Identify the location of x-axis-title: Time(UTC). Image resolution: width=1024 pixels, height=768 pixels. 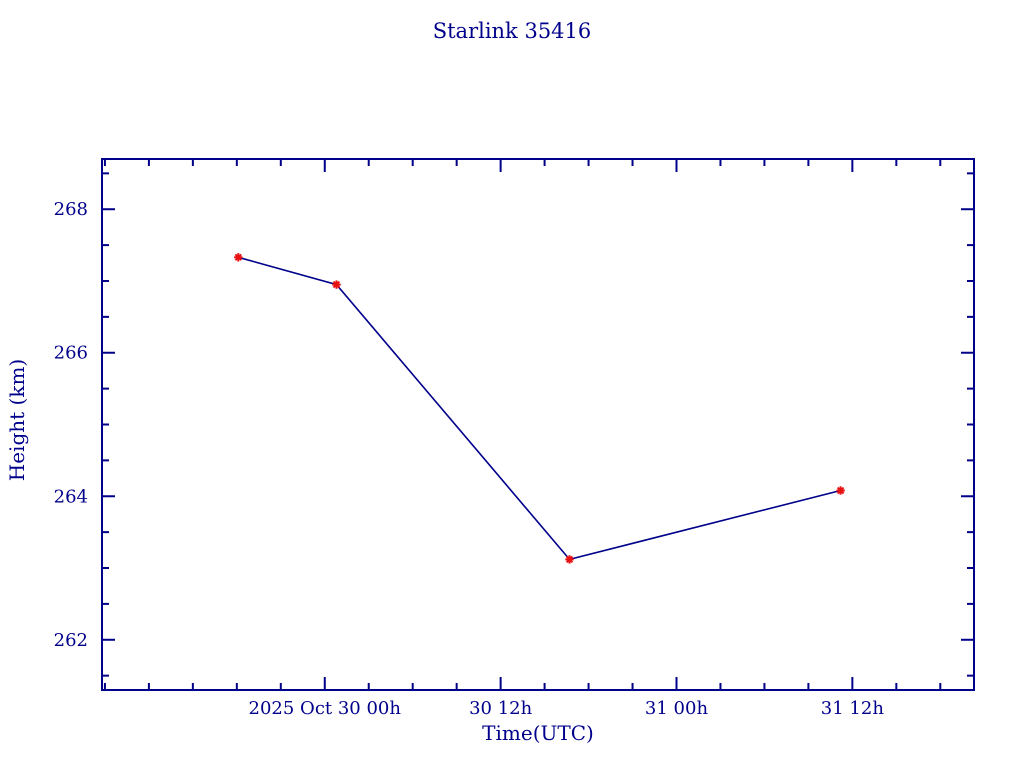
(538, 733).